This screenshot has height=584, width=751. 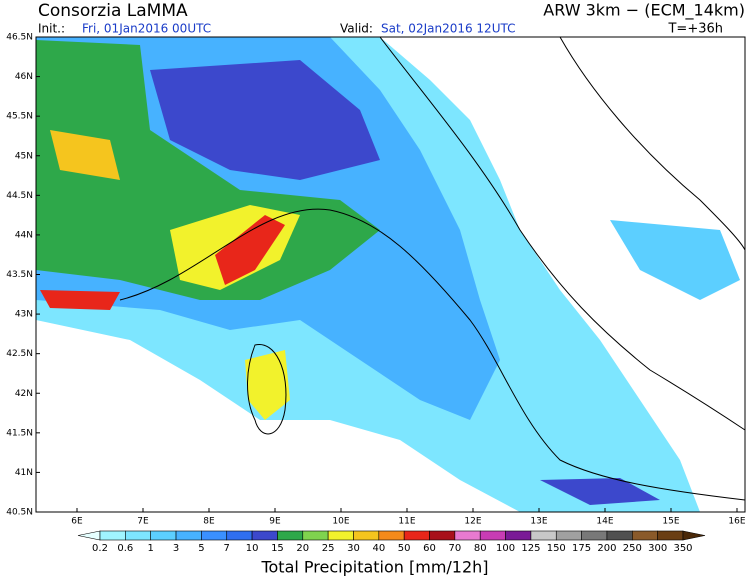 What do you see at coordinates (176, 548) in the screenshot?
I see `colorbar-label: 3` at bounding box center [176, 548].